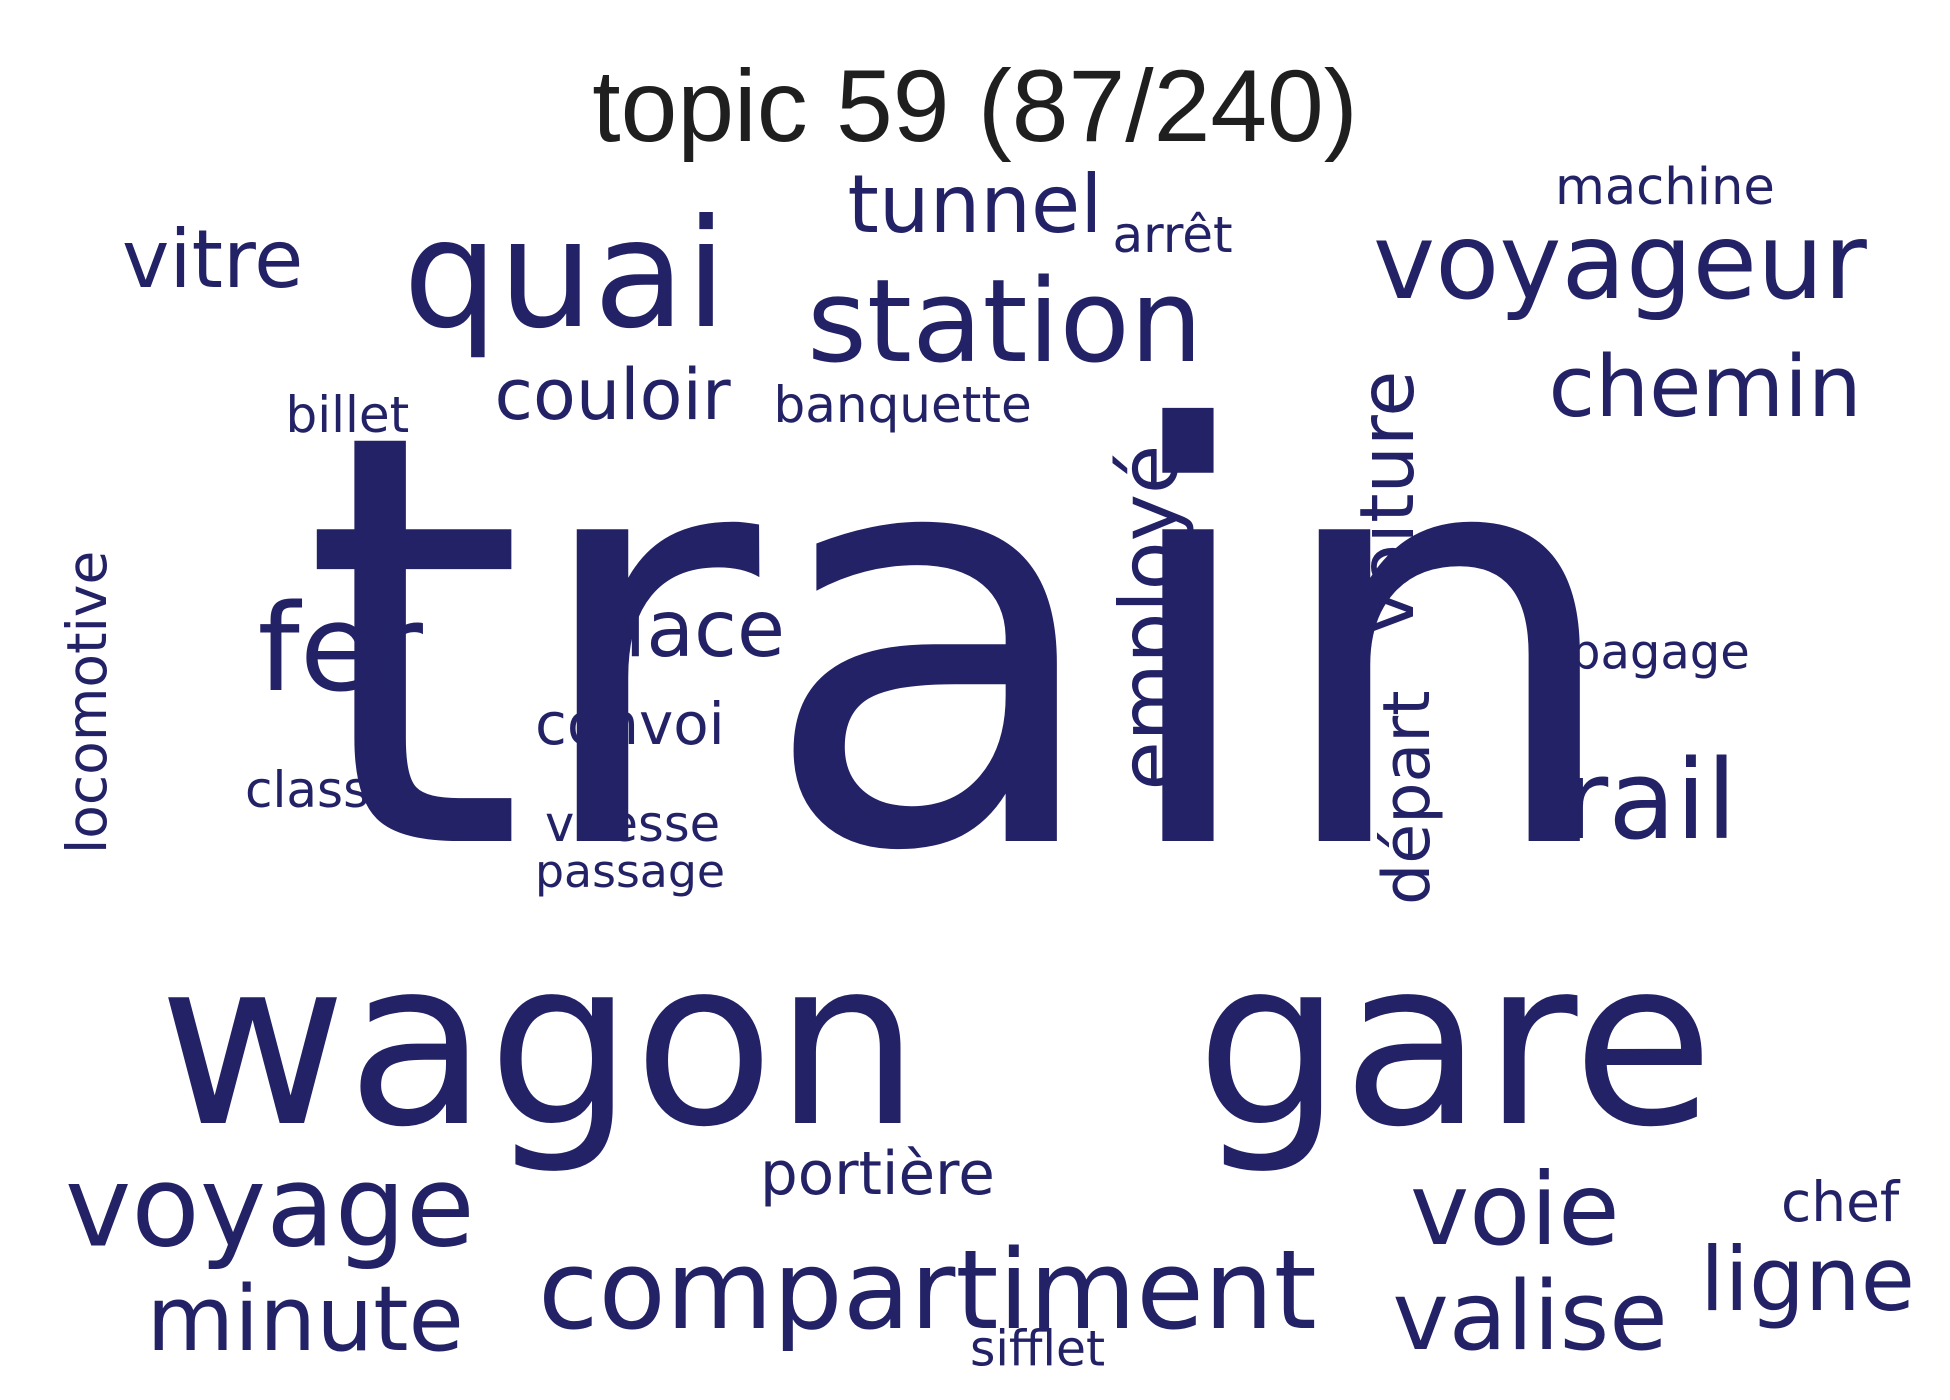 Image resolution: width=1950 pixels, height=1400 pixels. What do you see at coordinates (630, 724) in the screenshot?
I see `word-convoi: convoi` at bounding box center [630, 724].